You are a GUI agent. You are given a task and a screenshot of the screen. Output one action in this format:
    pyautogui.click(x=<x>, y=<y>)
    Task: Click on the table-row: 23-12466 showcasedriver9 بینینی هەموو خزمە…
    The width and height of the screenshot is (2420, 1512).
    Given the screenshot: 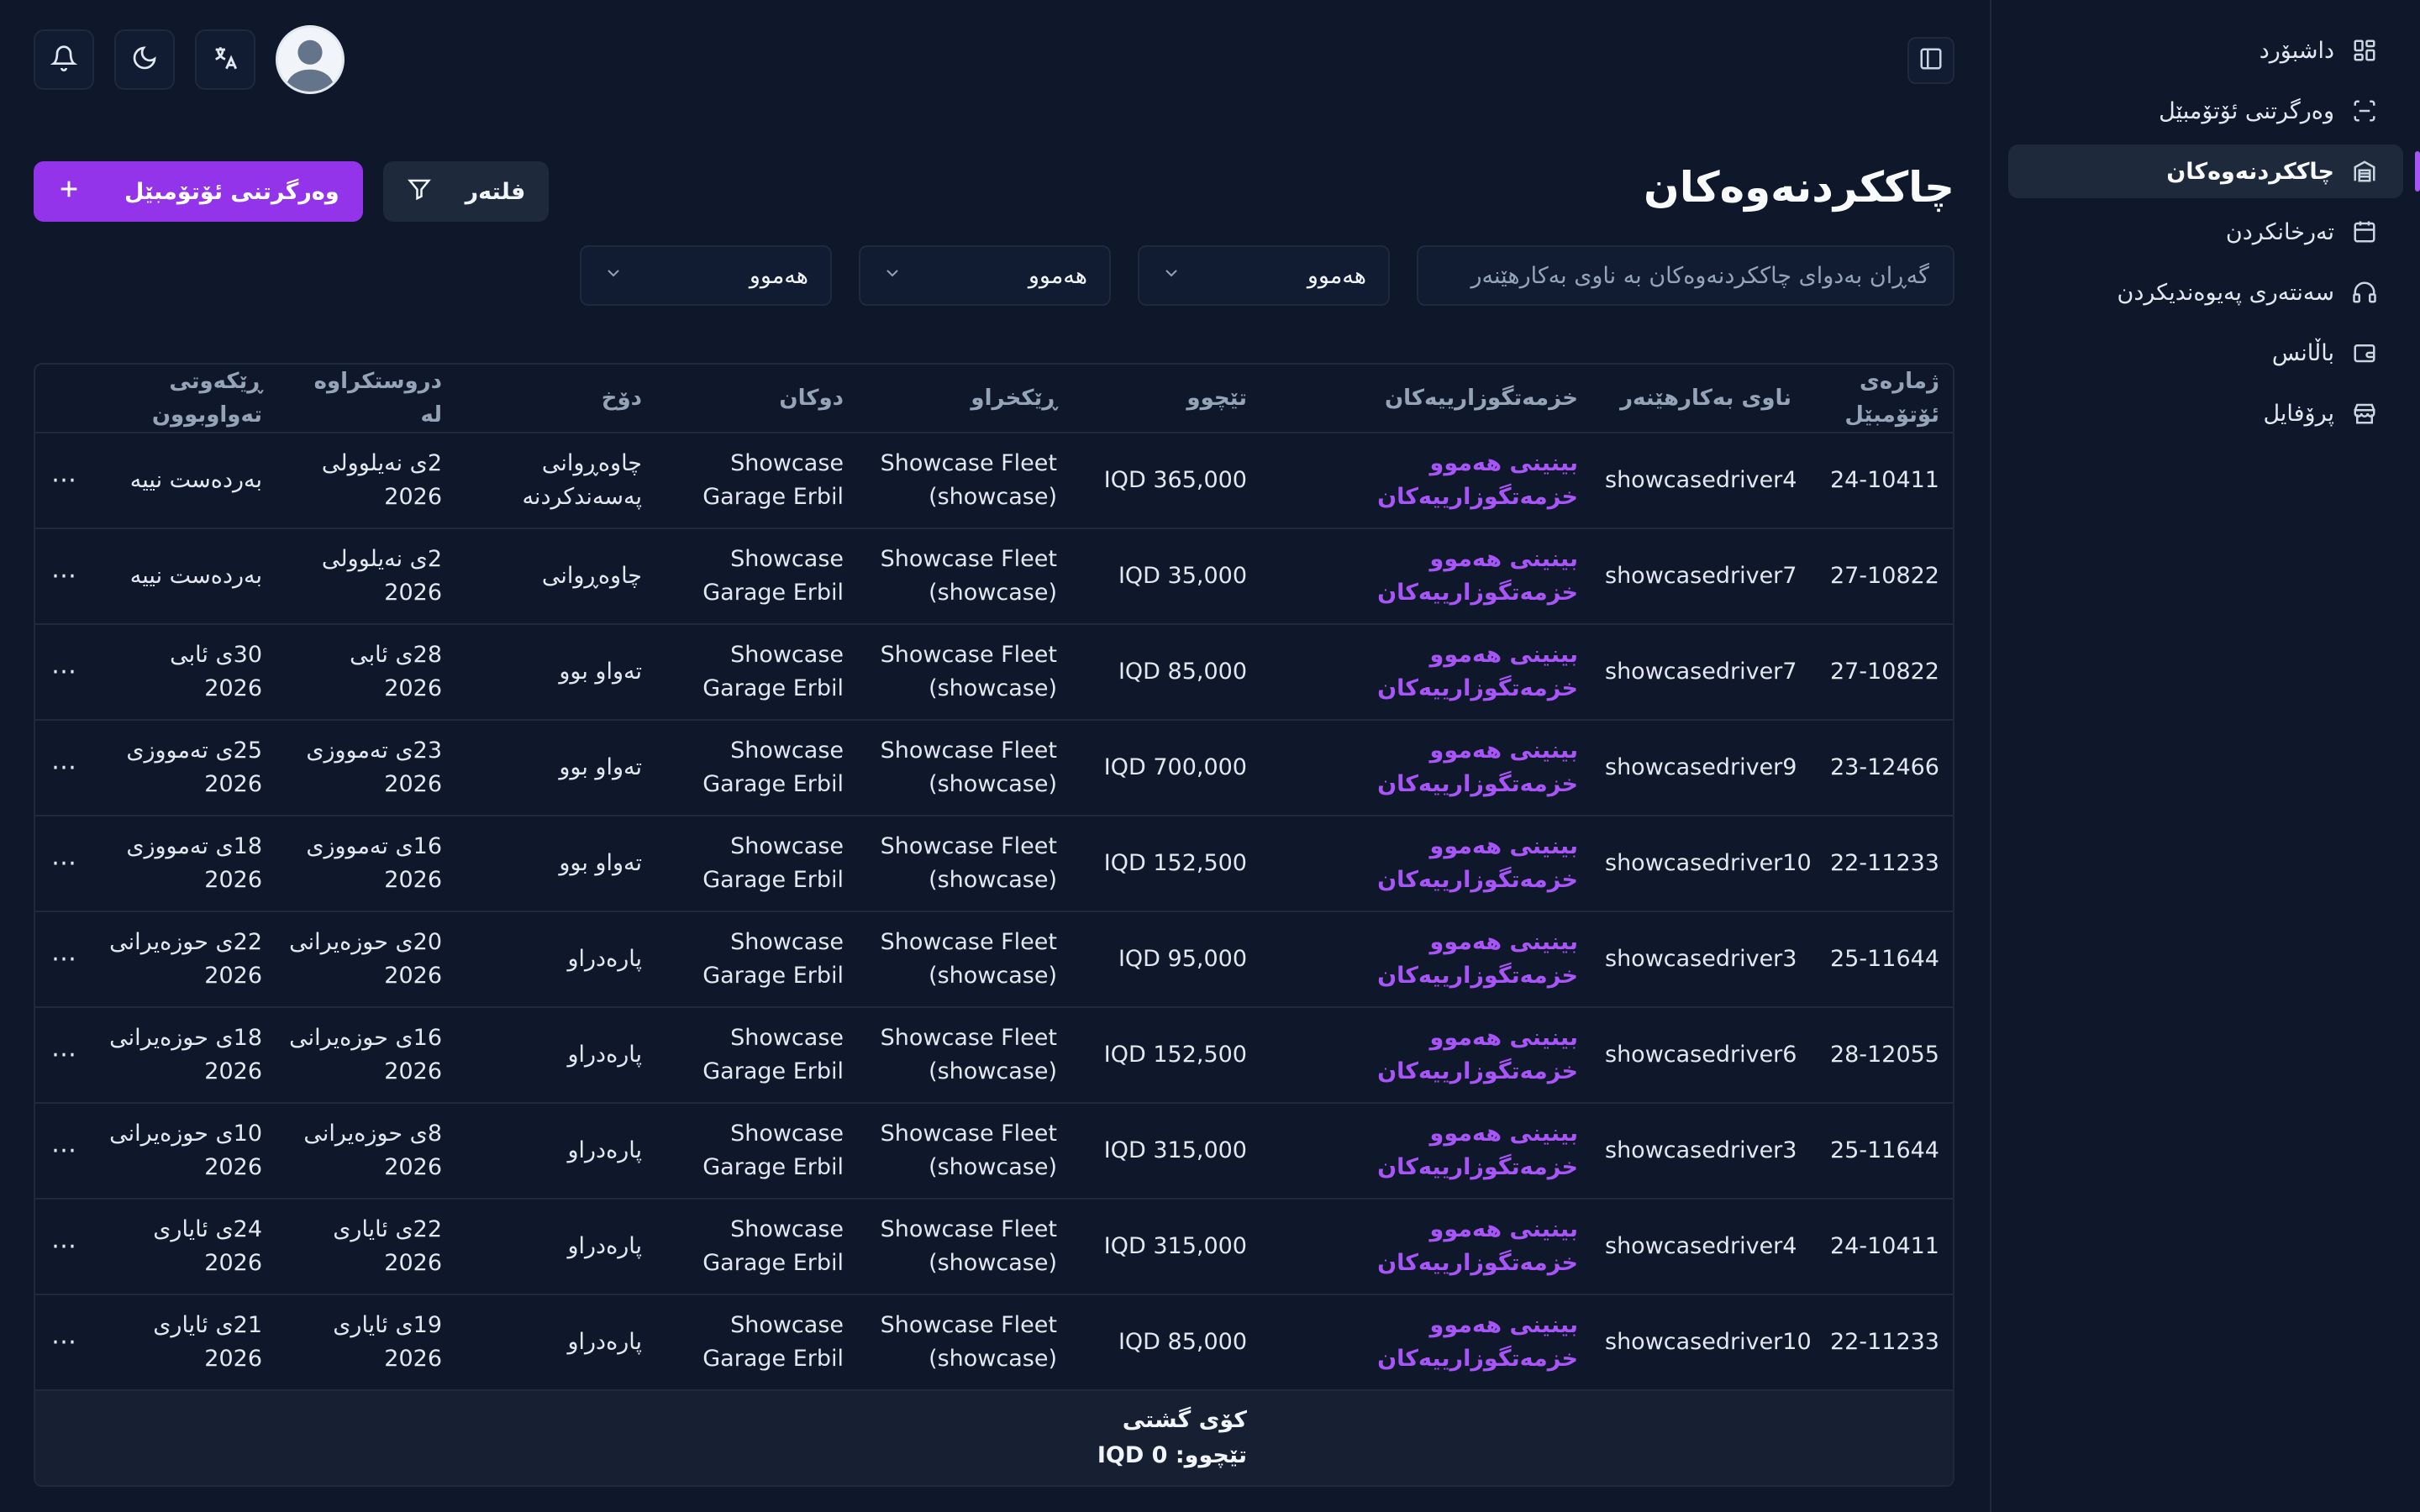 What is the action you would take?
    pyautogui.click(x=994, y=768)
    